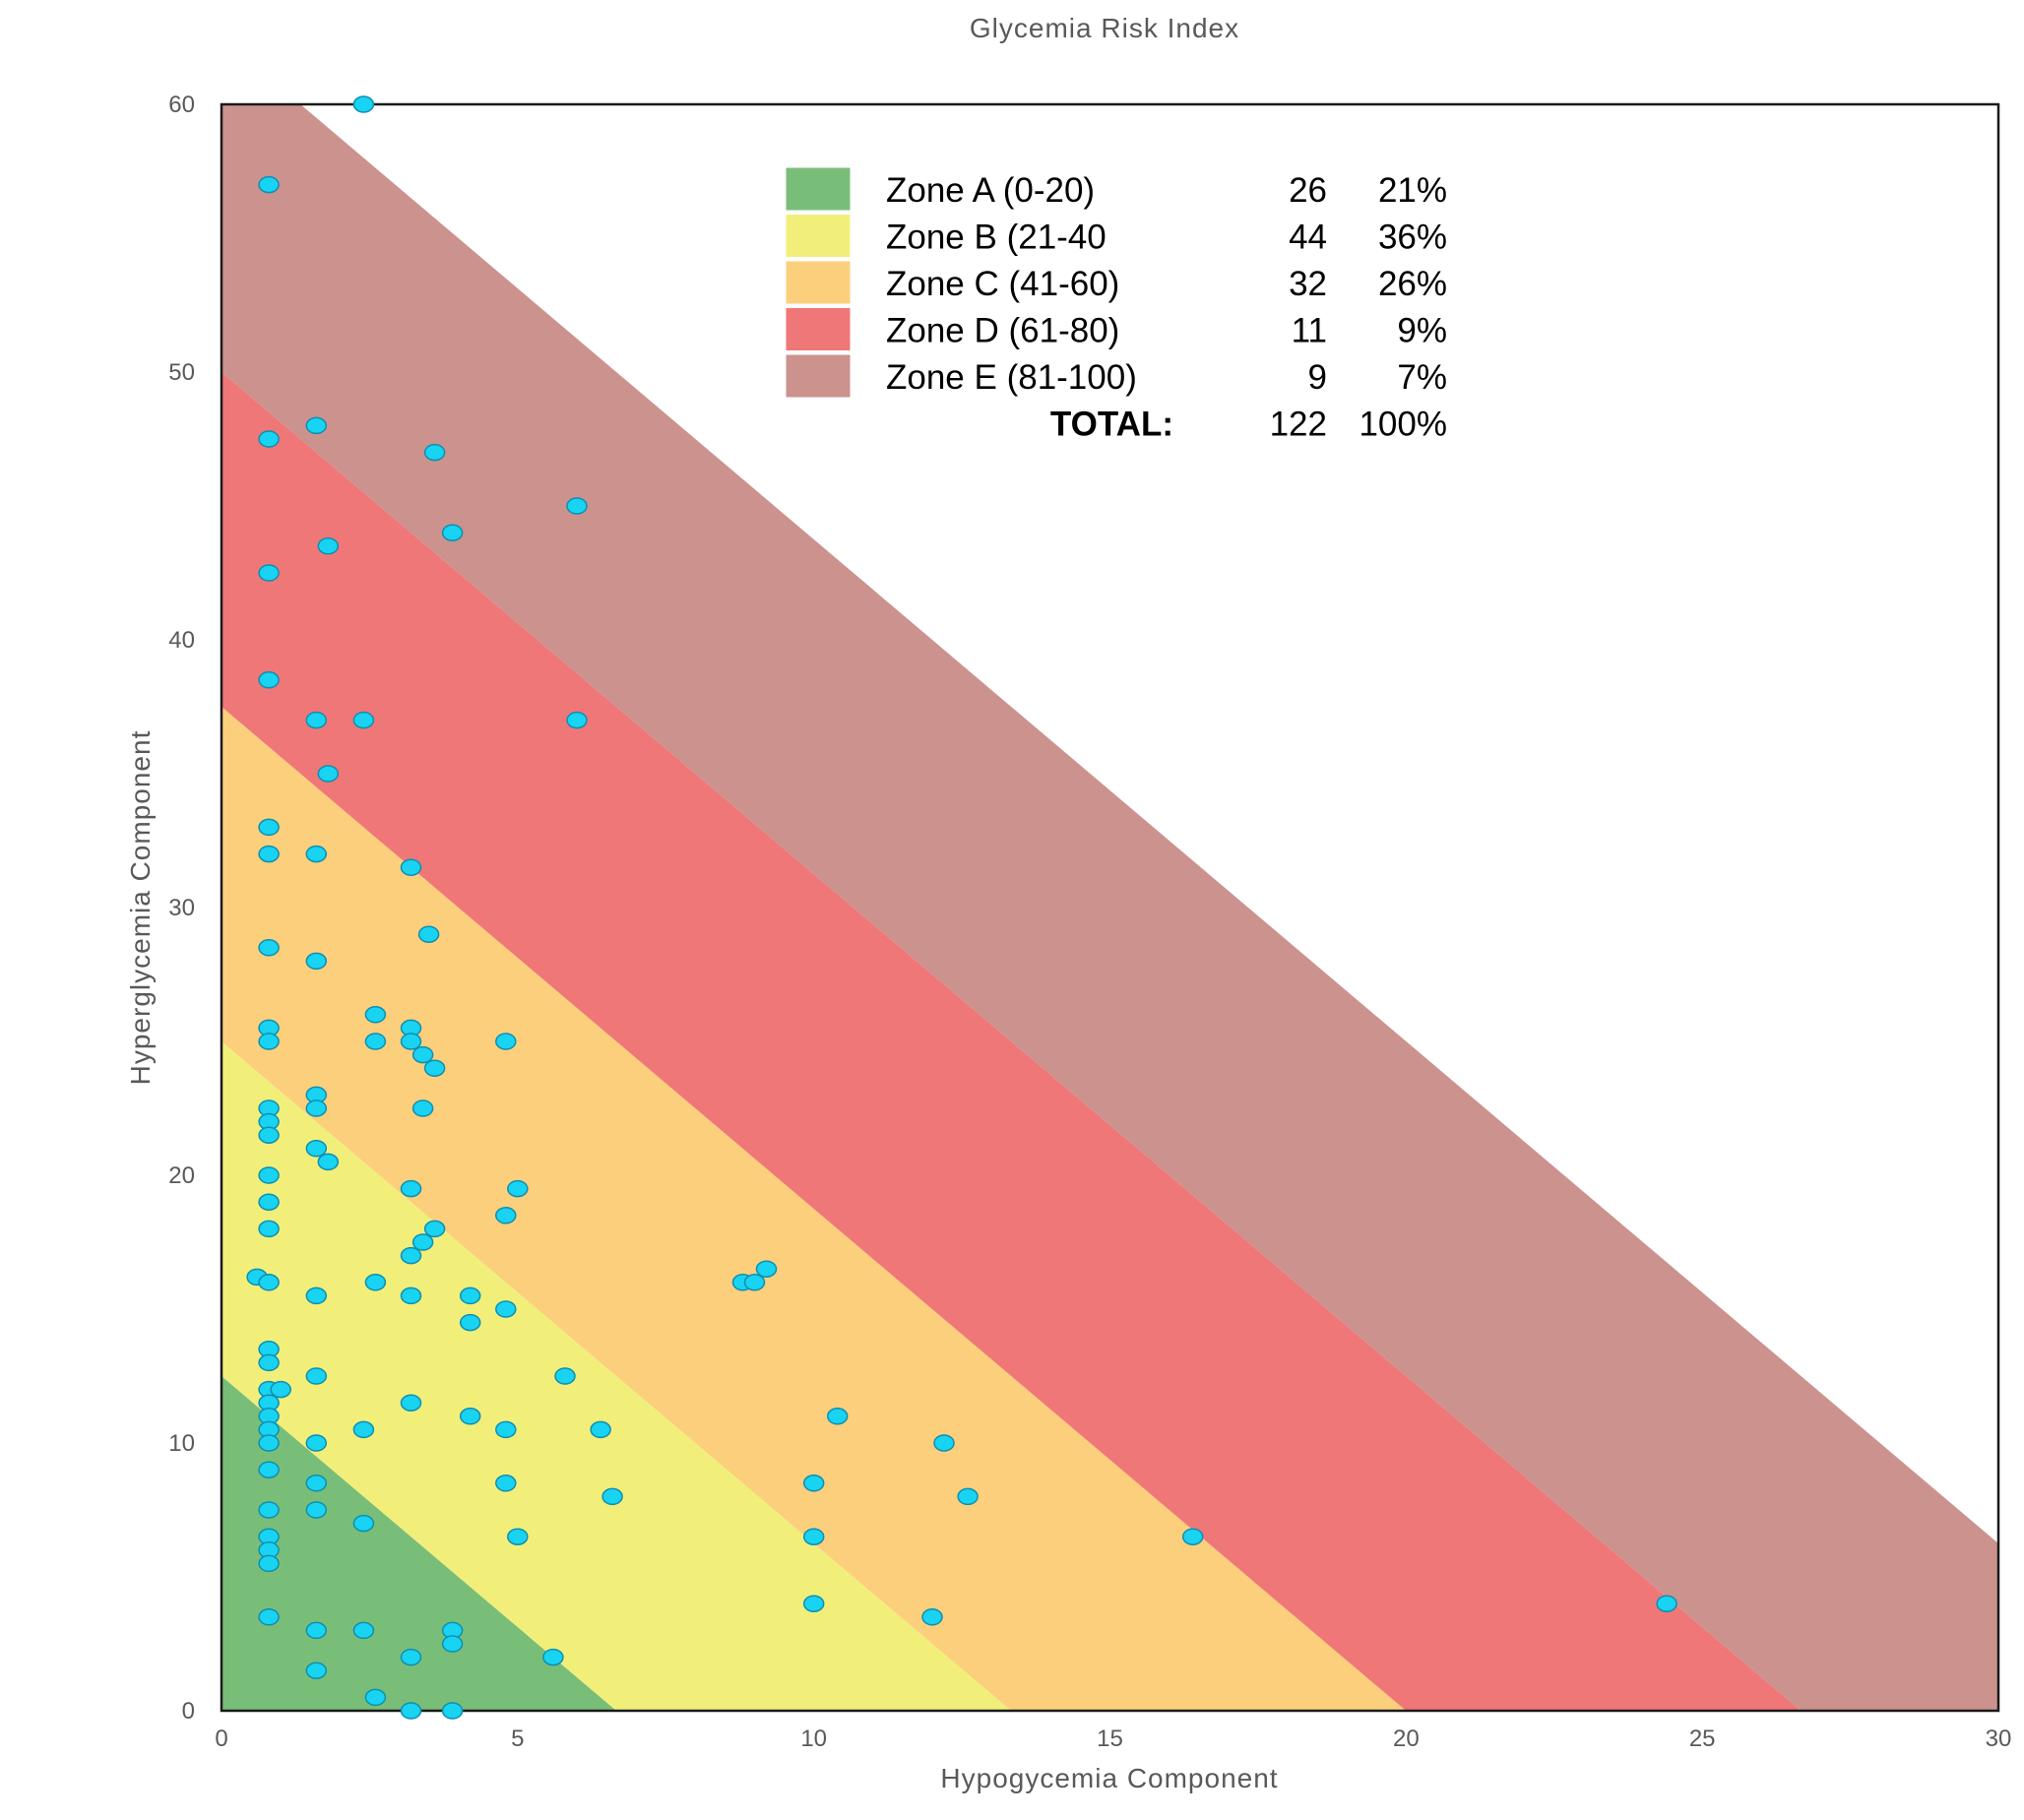 Image resolution: width=2024 pixels, height=1820 pixels. I want to click on legend-zone-label: Zone C (41-60), so click(1002, 284).